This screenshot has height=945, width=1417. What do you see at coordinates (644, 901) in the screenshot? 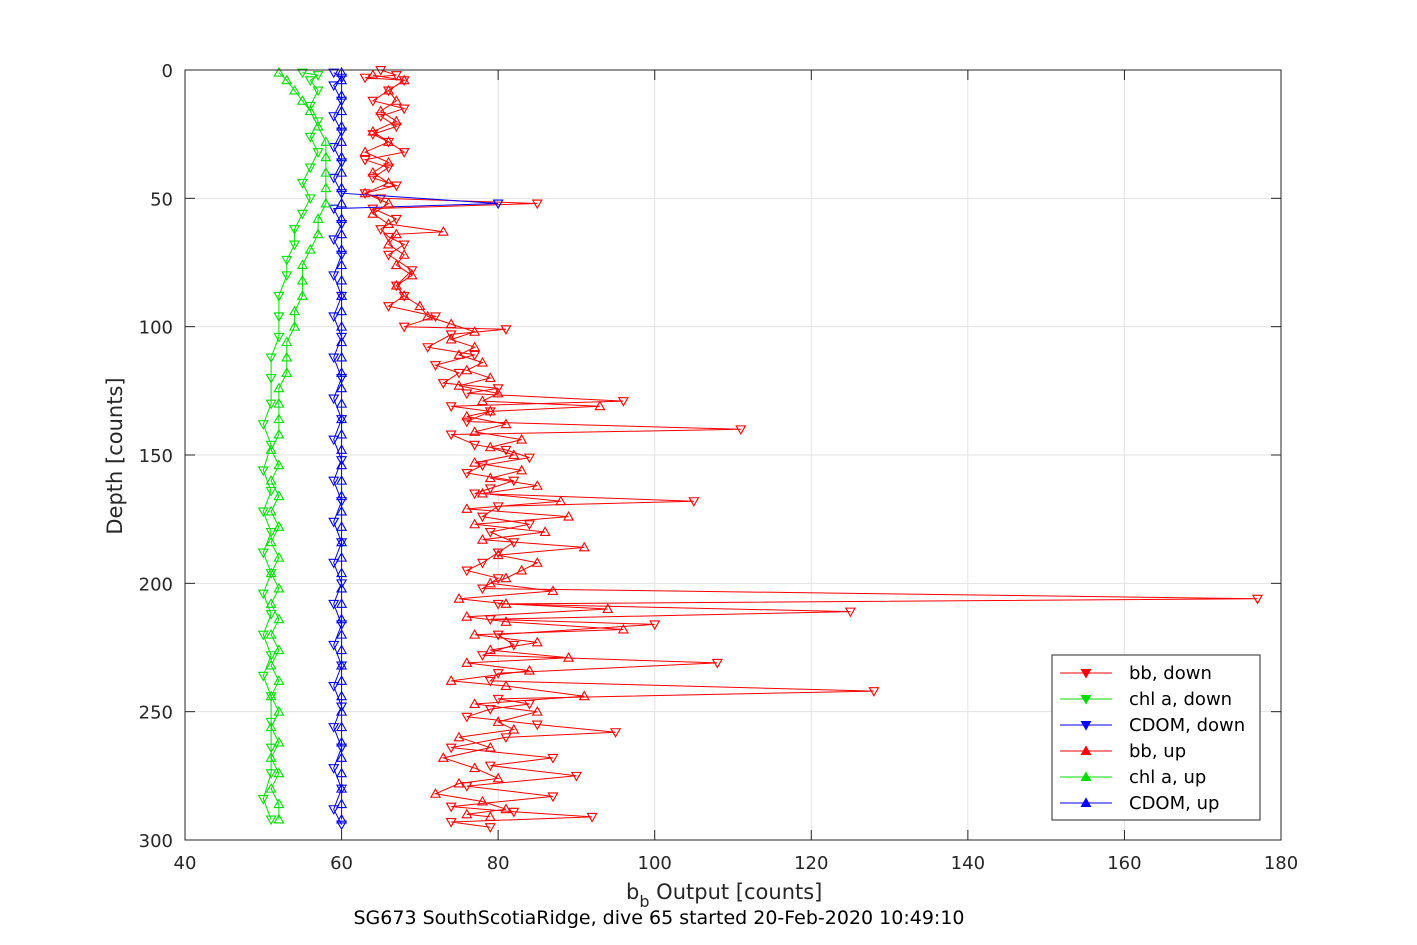
I see `x-axis-label-subscript: b` at bounding box center [644, 901].